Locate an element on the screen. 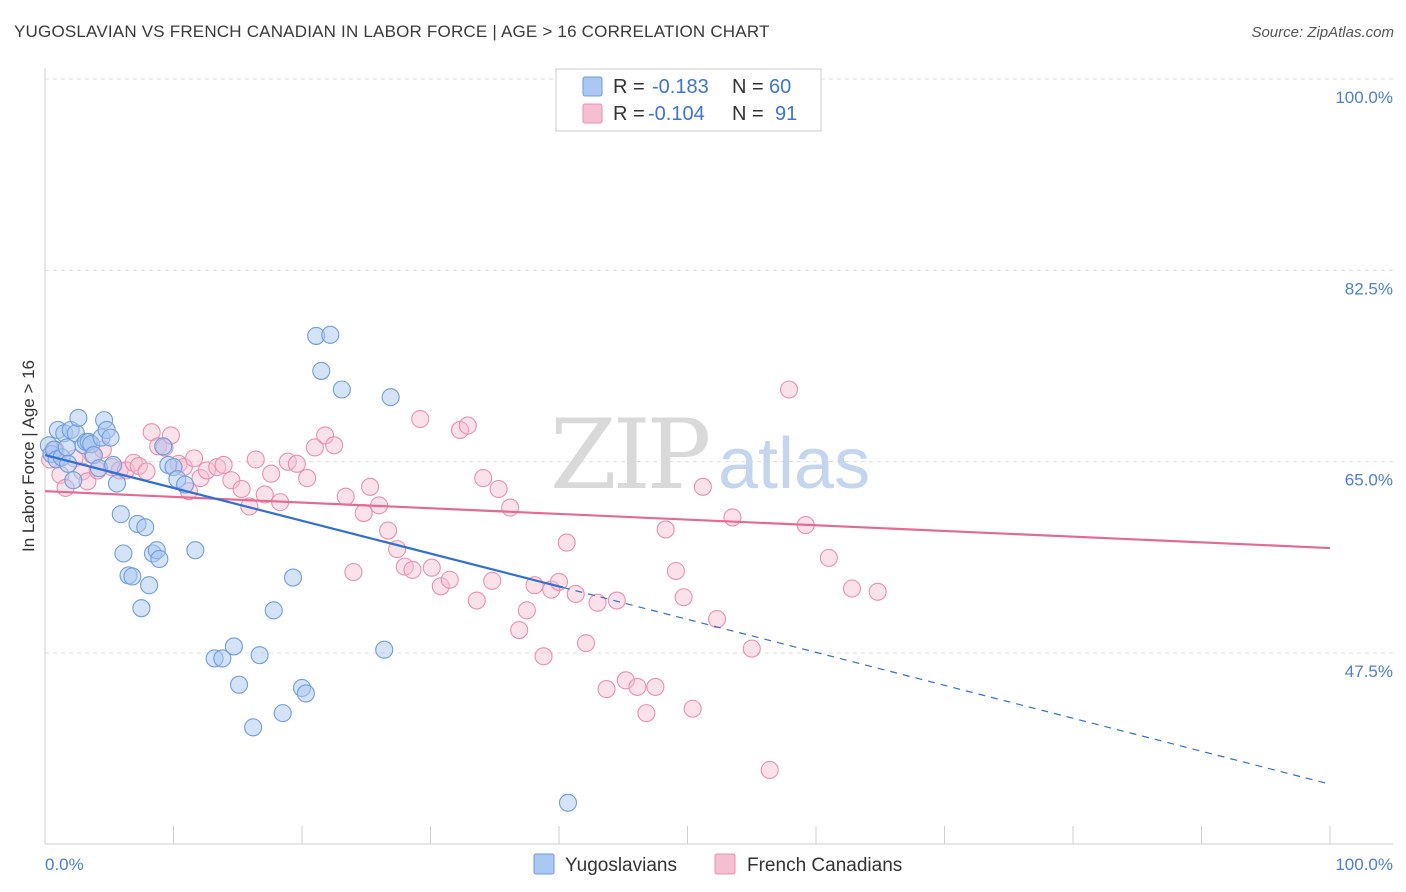 This screenshot has width=1406, height=892. y-tick-label: 82.5% is located at coordinates (1369, 288).